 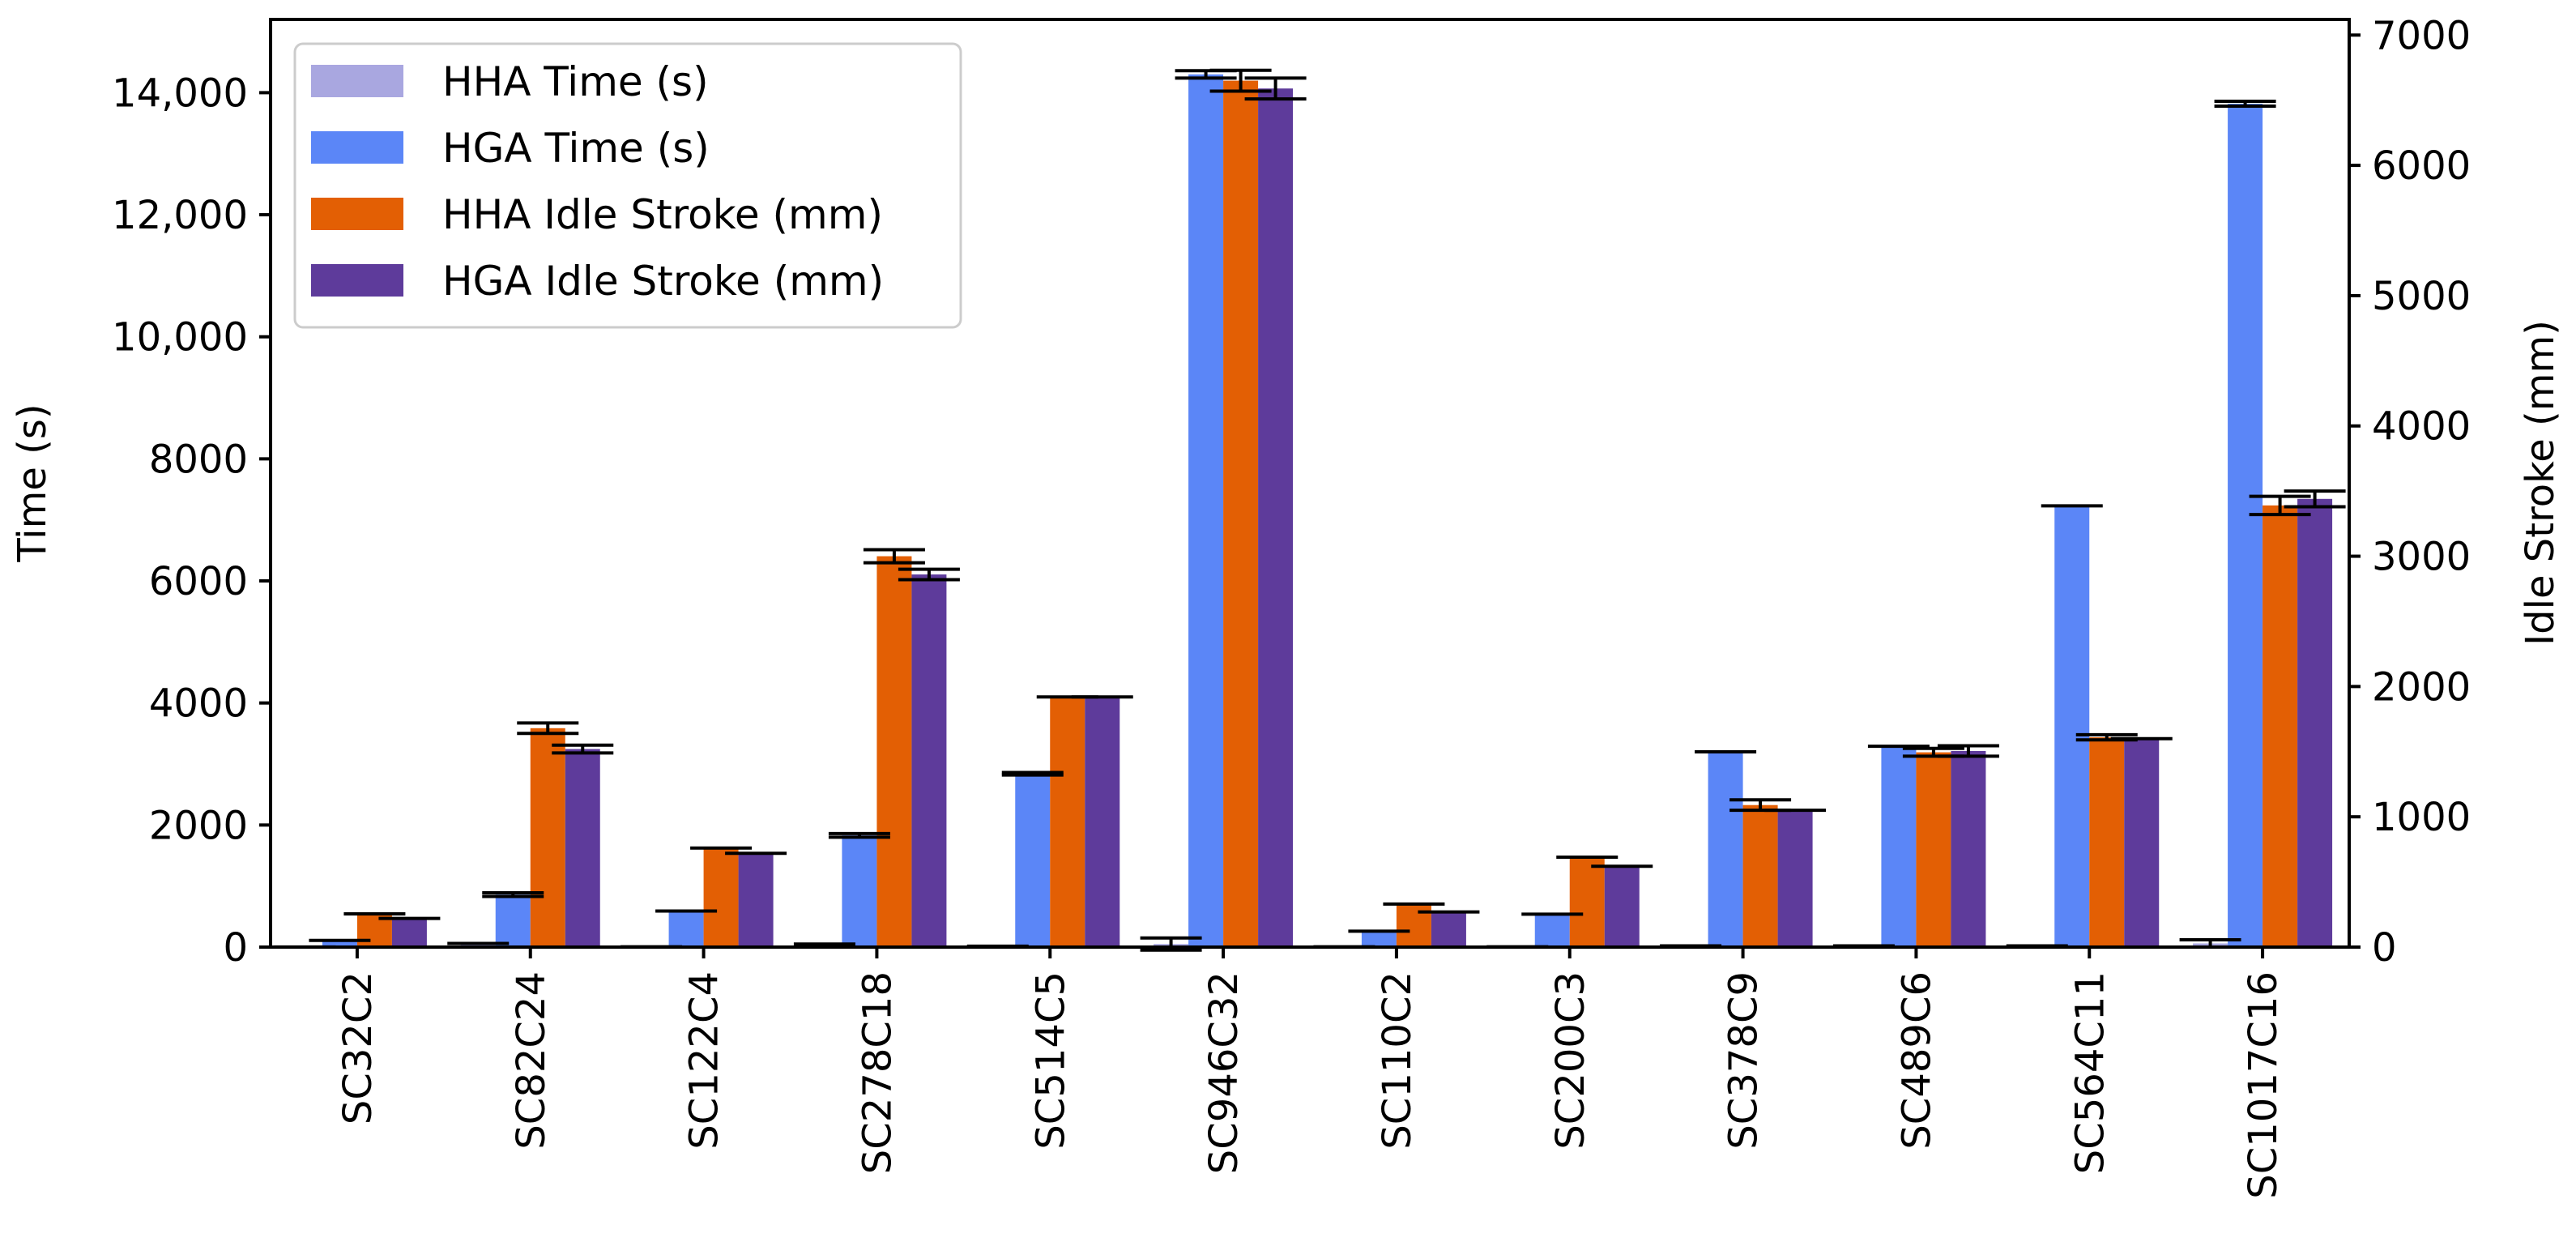 I want to click on legend-label: HGA Idle Stroke (mm), so click(x=663, y=281).